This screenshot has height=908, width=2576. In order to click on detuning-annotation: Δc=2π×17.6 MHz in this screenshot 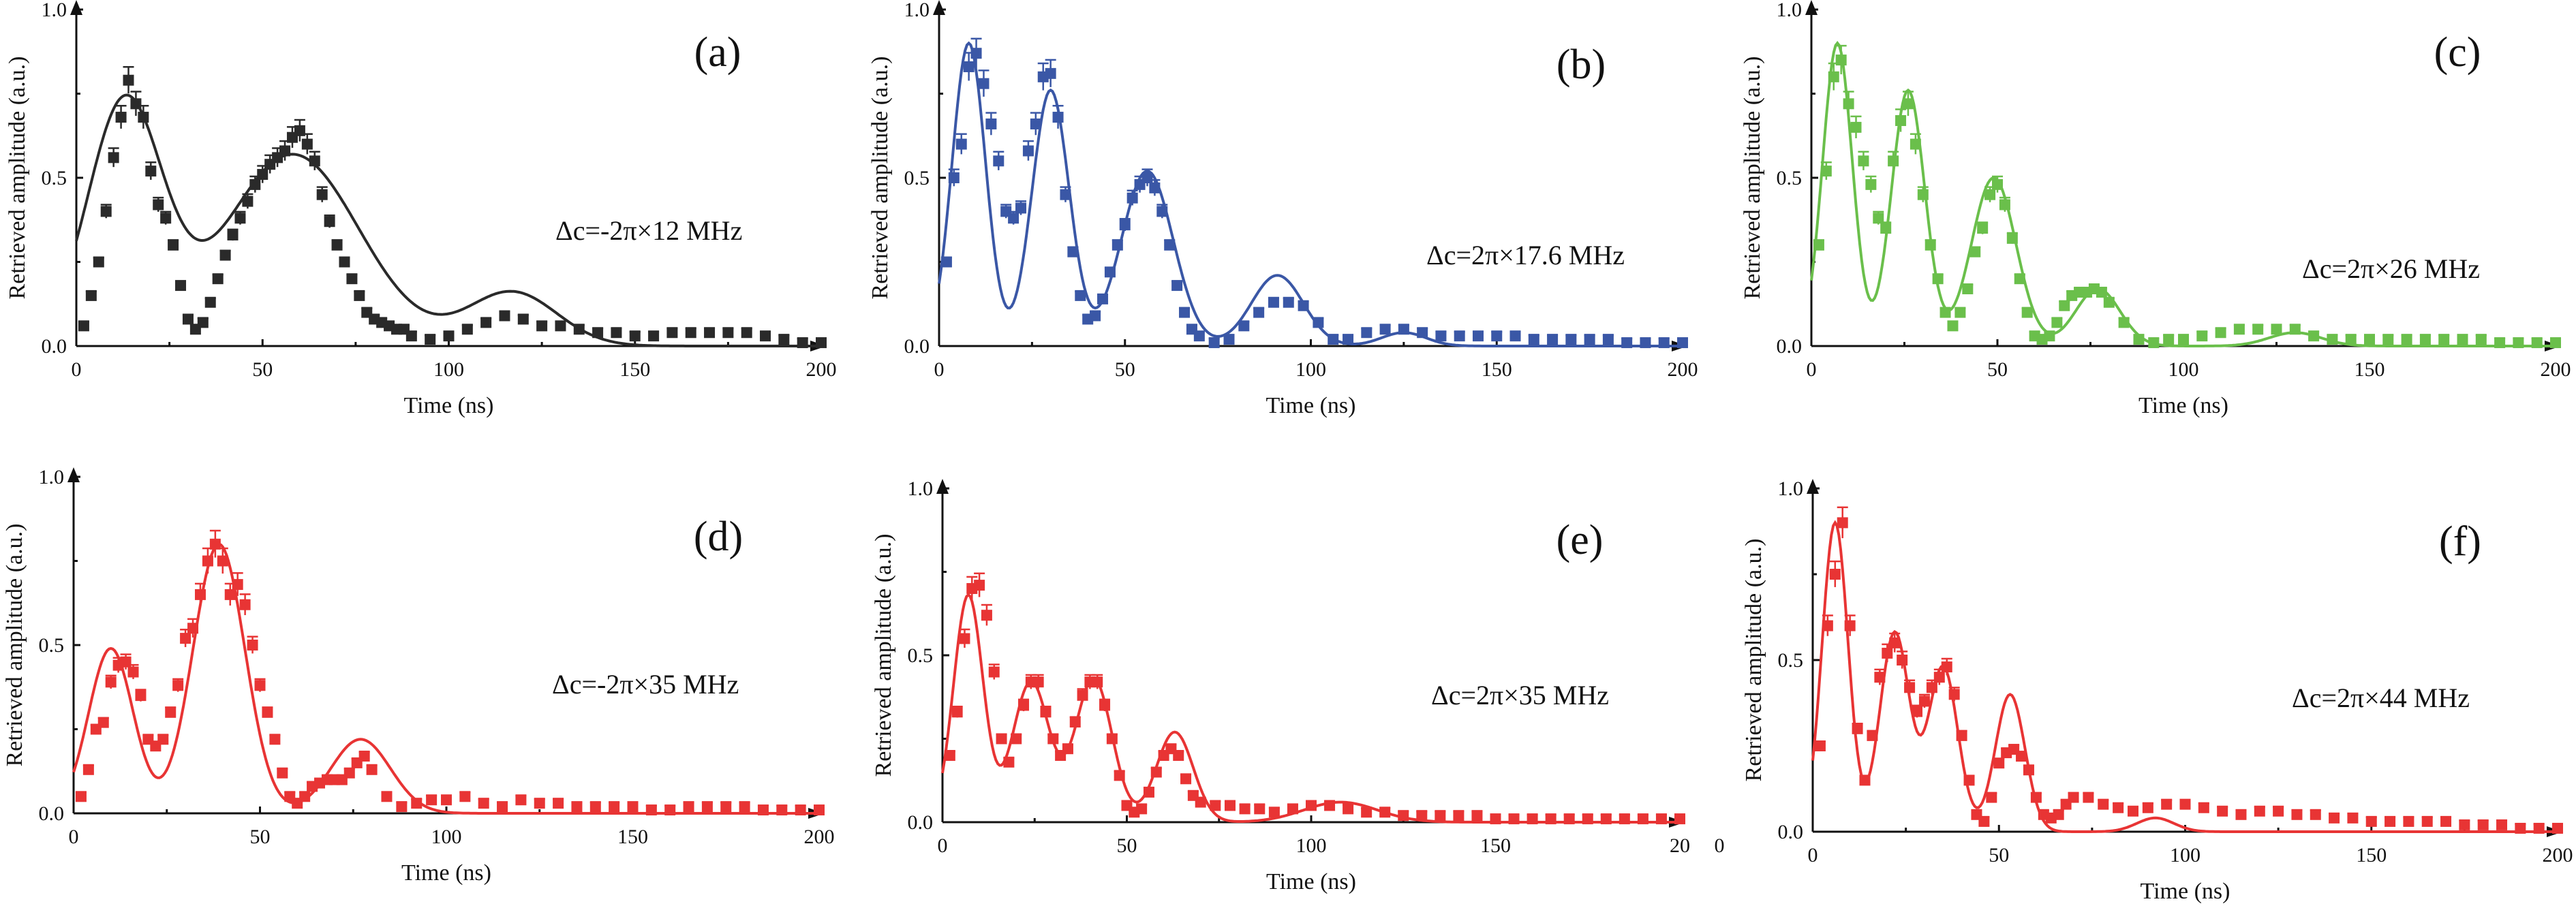, I will do `click(1526, 255)`.